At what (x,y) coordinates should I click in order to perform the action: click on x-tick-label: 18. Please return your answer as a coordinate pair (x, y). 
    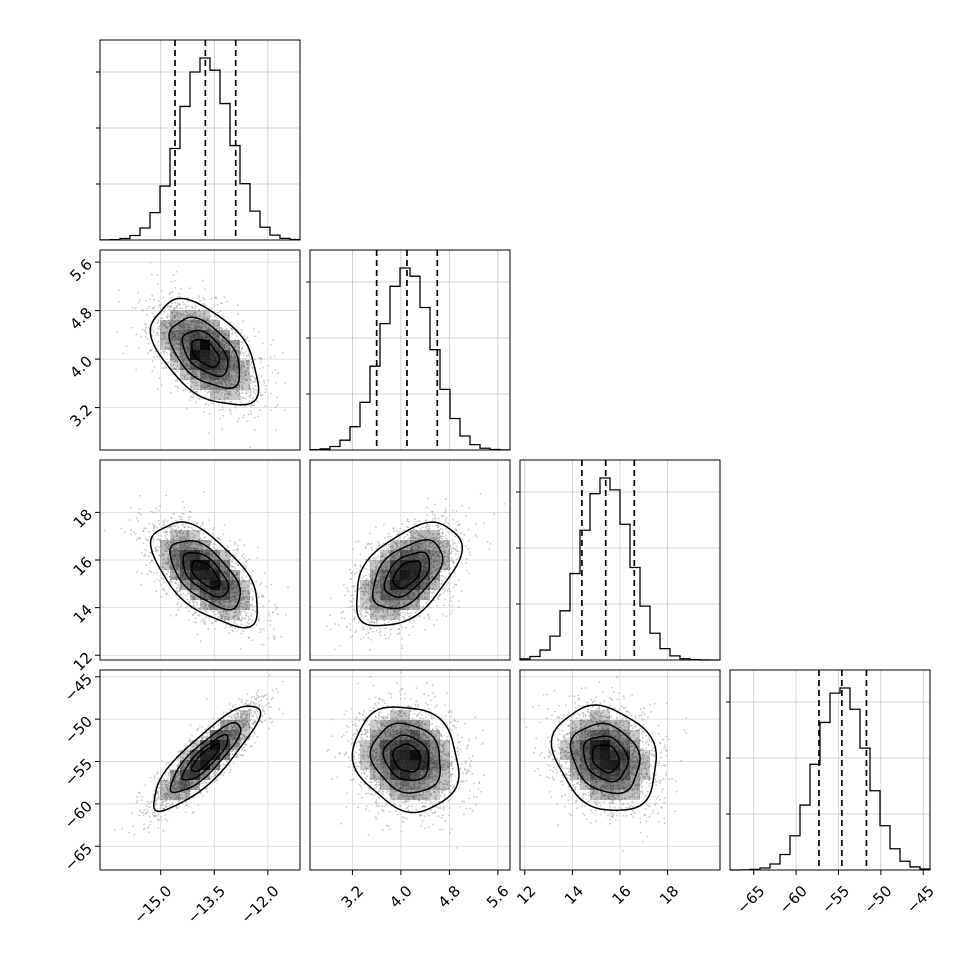
    Looking at the image, I should click on (669, 895).